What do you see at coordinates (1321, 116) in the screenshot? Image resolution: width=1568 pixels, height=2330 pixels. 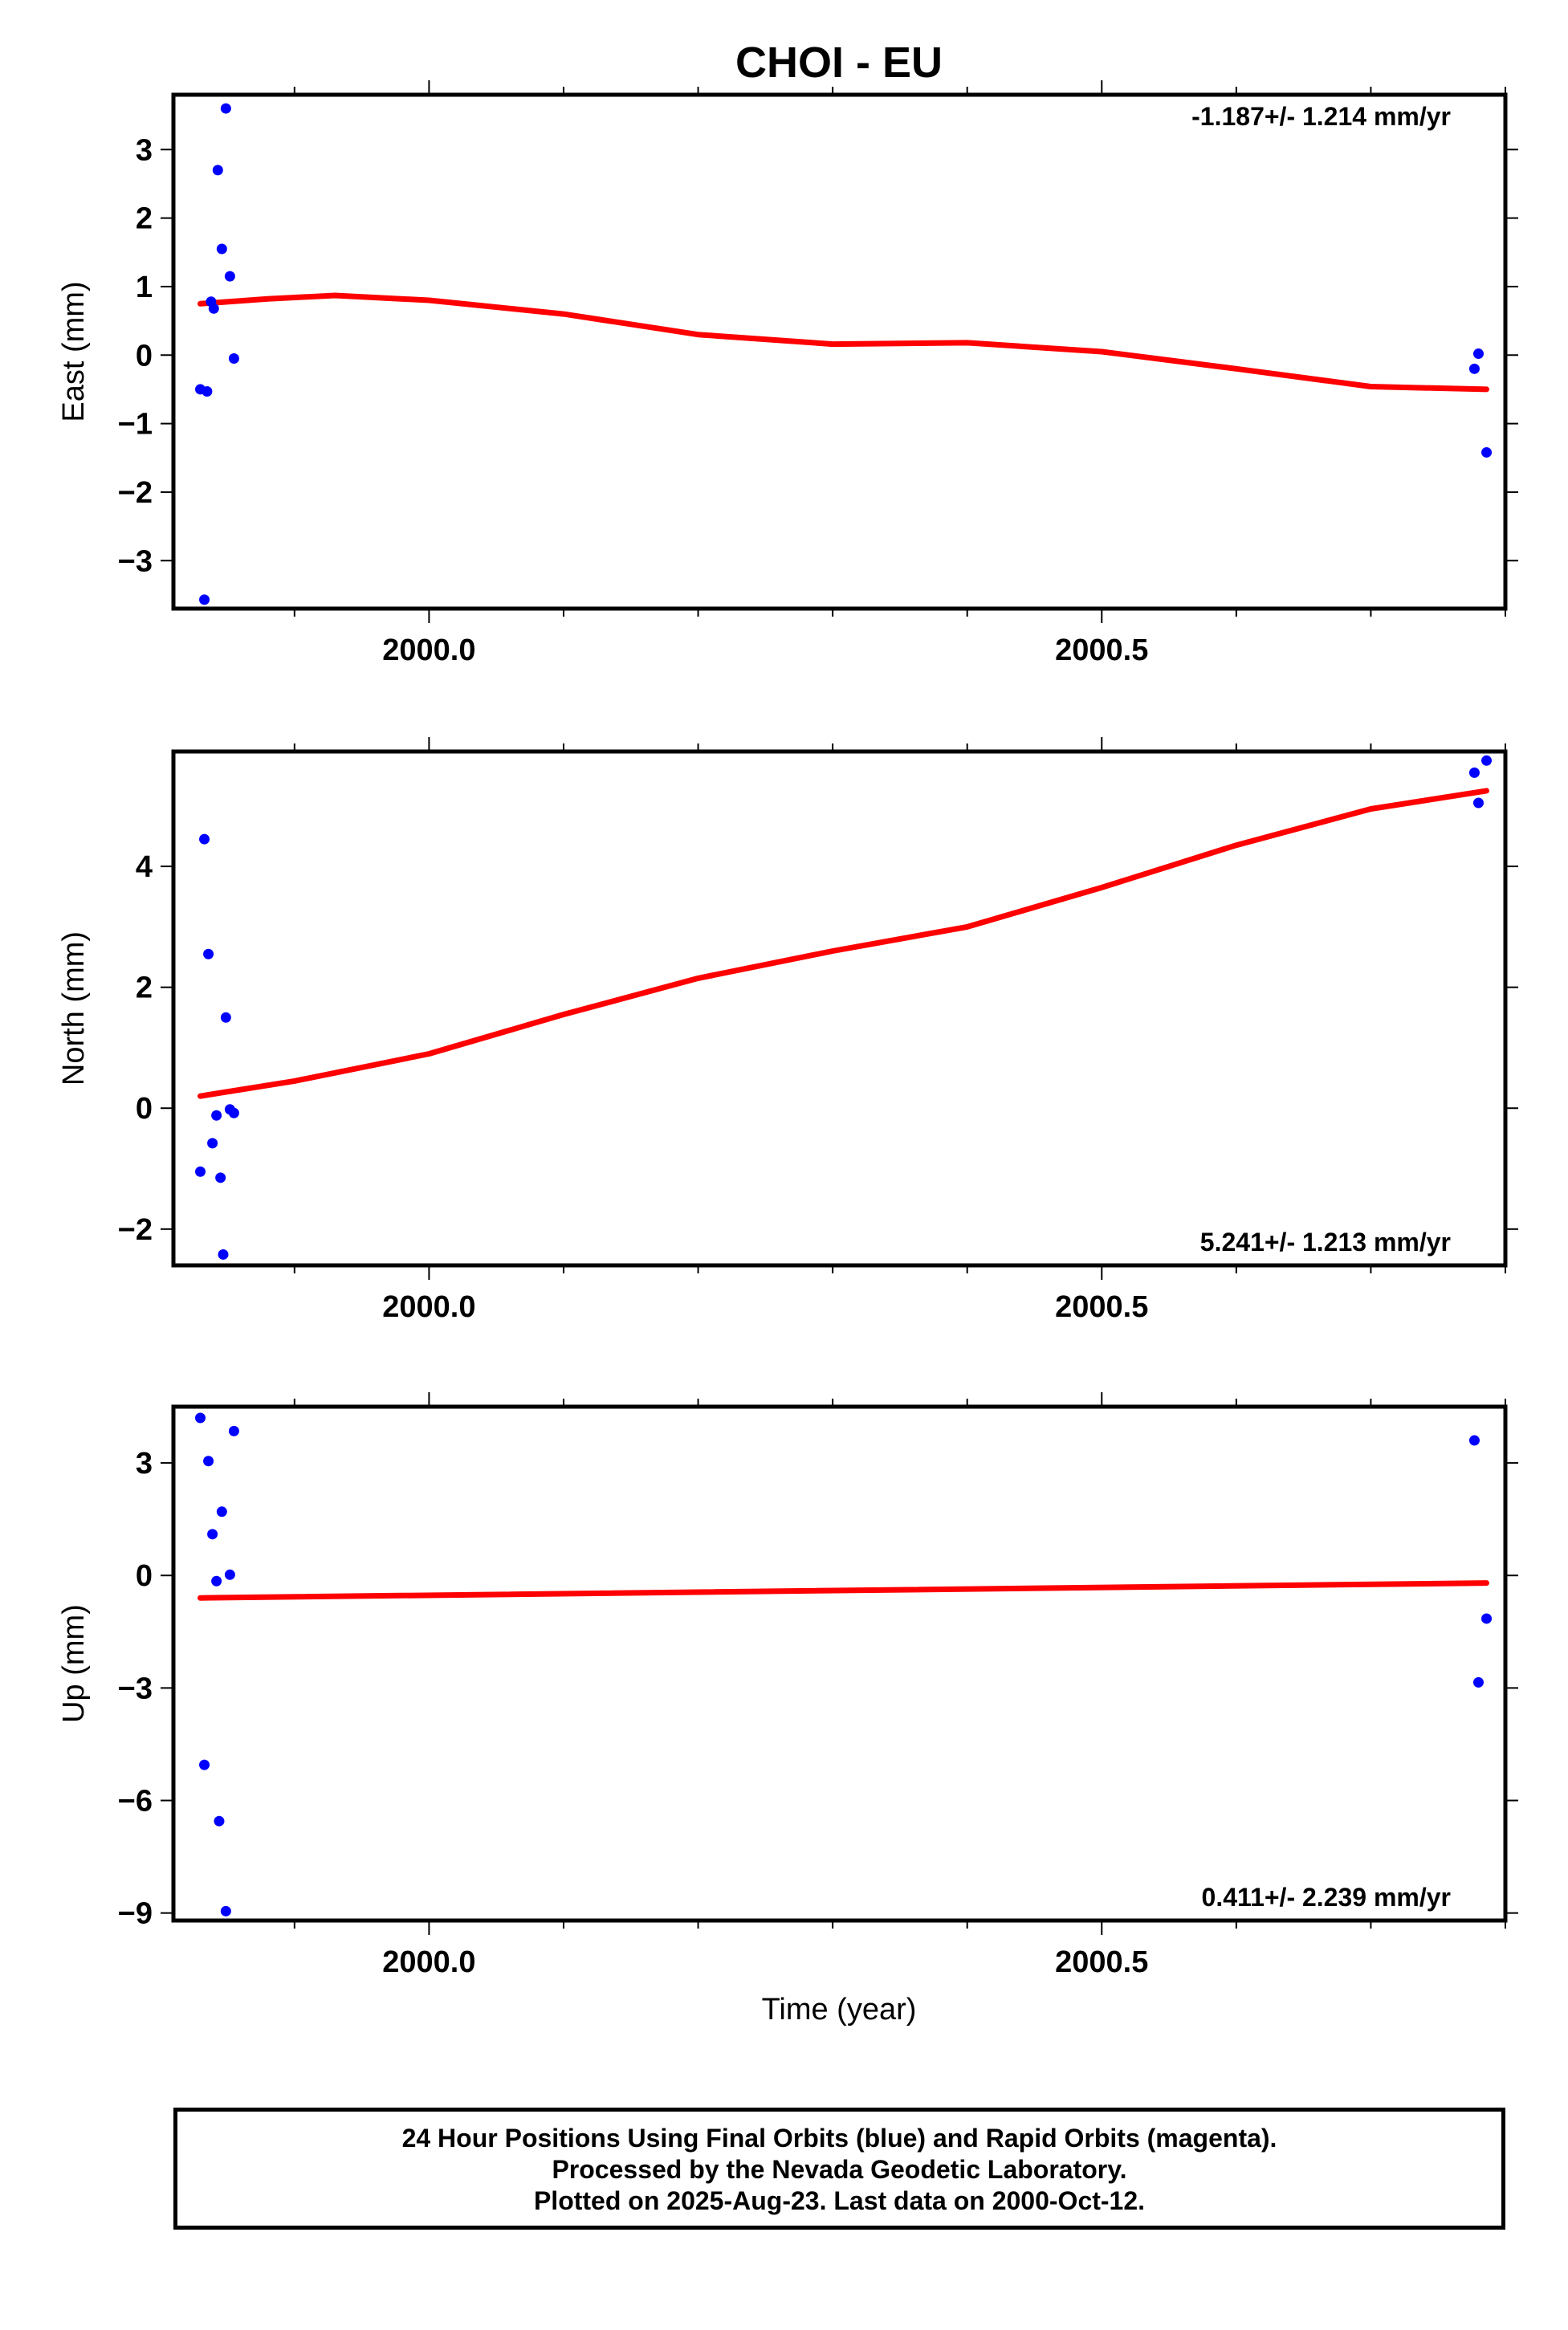 I see `rate-annotation: -1.187+/- 1.214 mm/yr` at bounding box center [1321, 116].